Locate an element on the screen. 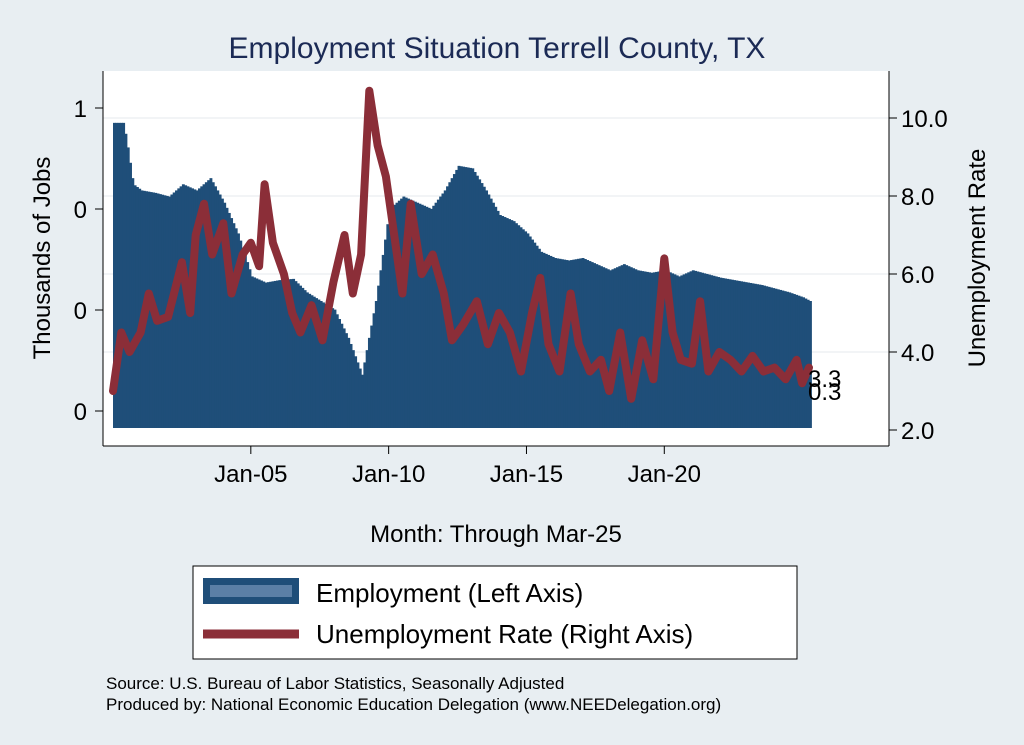 Image resolution: width=1024 pixels, height=745 pixels. legend-swatch-employment-inner is located at coordinates (251, 591).